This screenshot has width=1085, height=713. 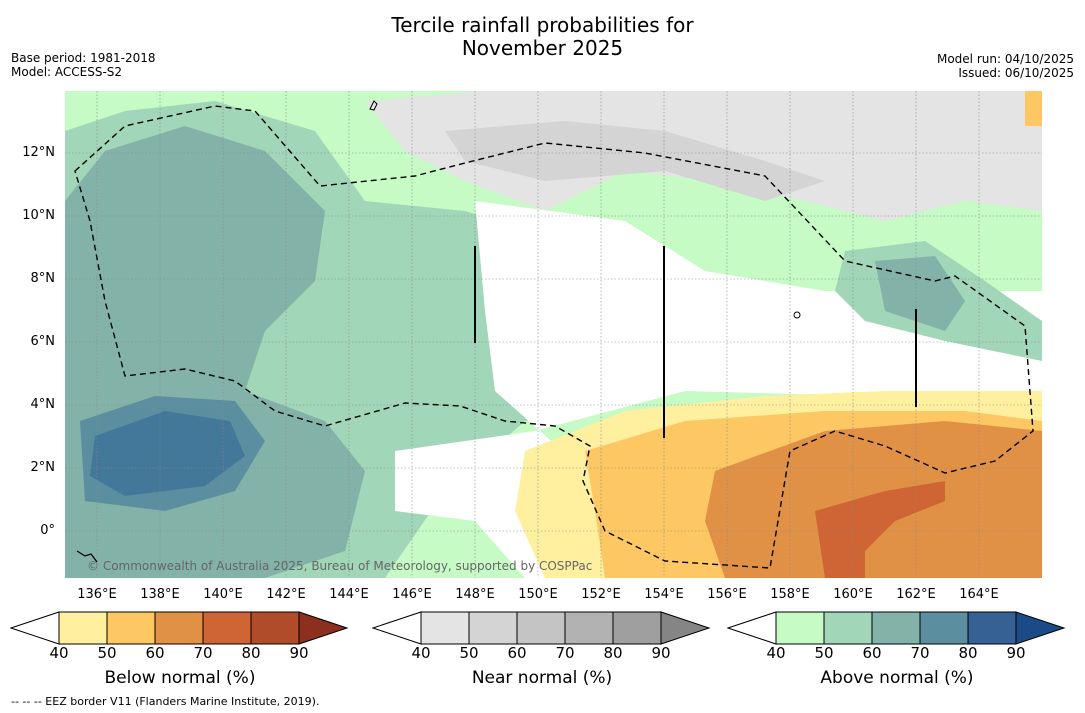 I want to click on lon-label-146e: 146°E, so click(x=412, y=594).